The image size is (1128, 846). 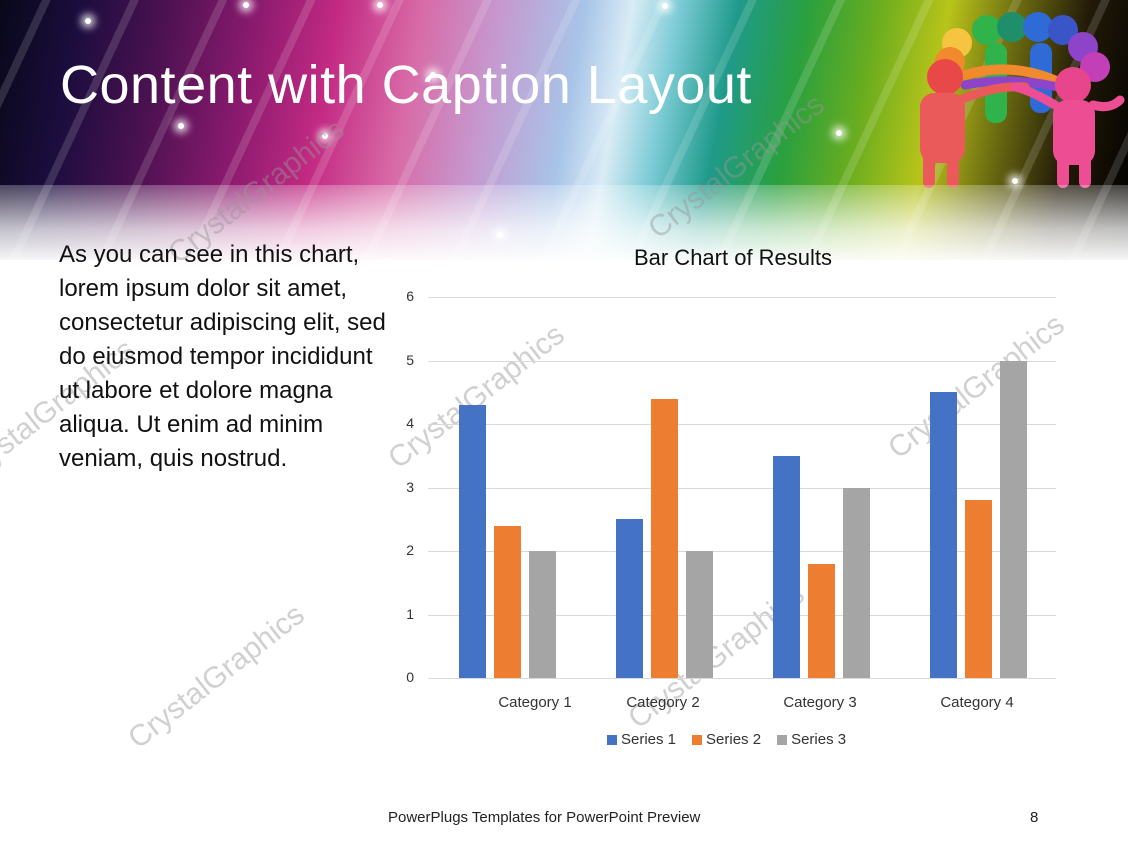 What do you see at coordinates (410, 359) in the screenshot?
I see `y-tick-label: 5` at bounding box center [410, 359].